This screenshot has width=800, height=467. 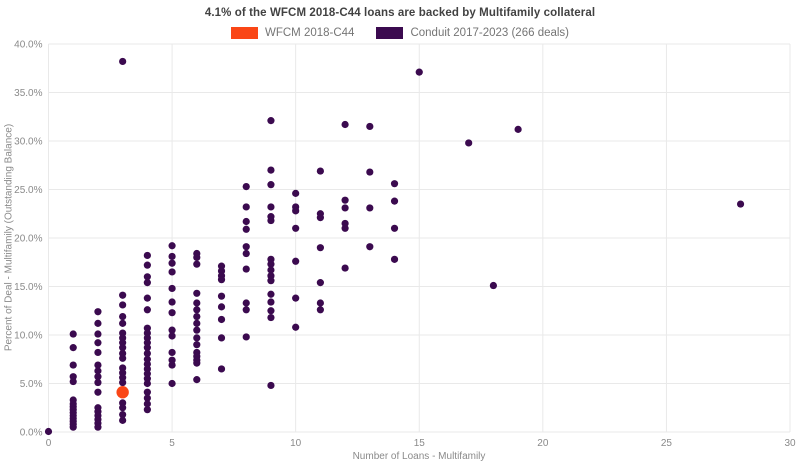 What do you see at coordinates (122, 392) in the screenshot?
I see `data-point-wfcm` at bounding box center [122, 392].